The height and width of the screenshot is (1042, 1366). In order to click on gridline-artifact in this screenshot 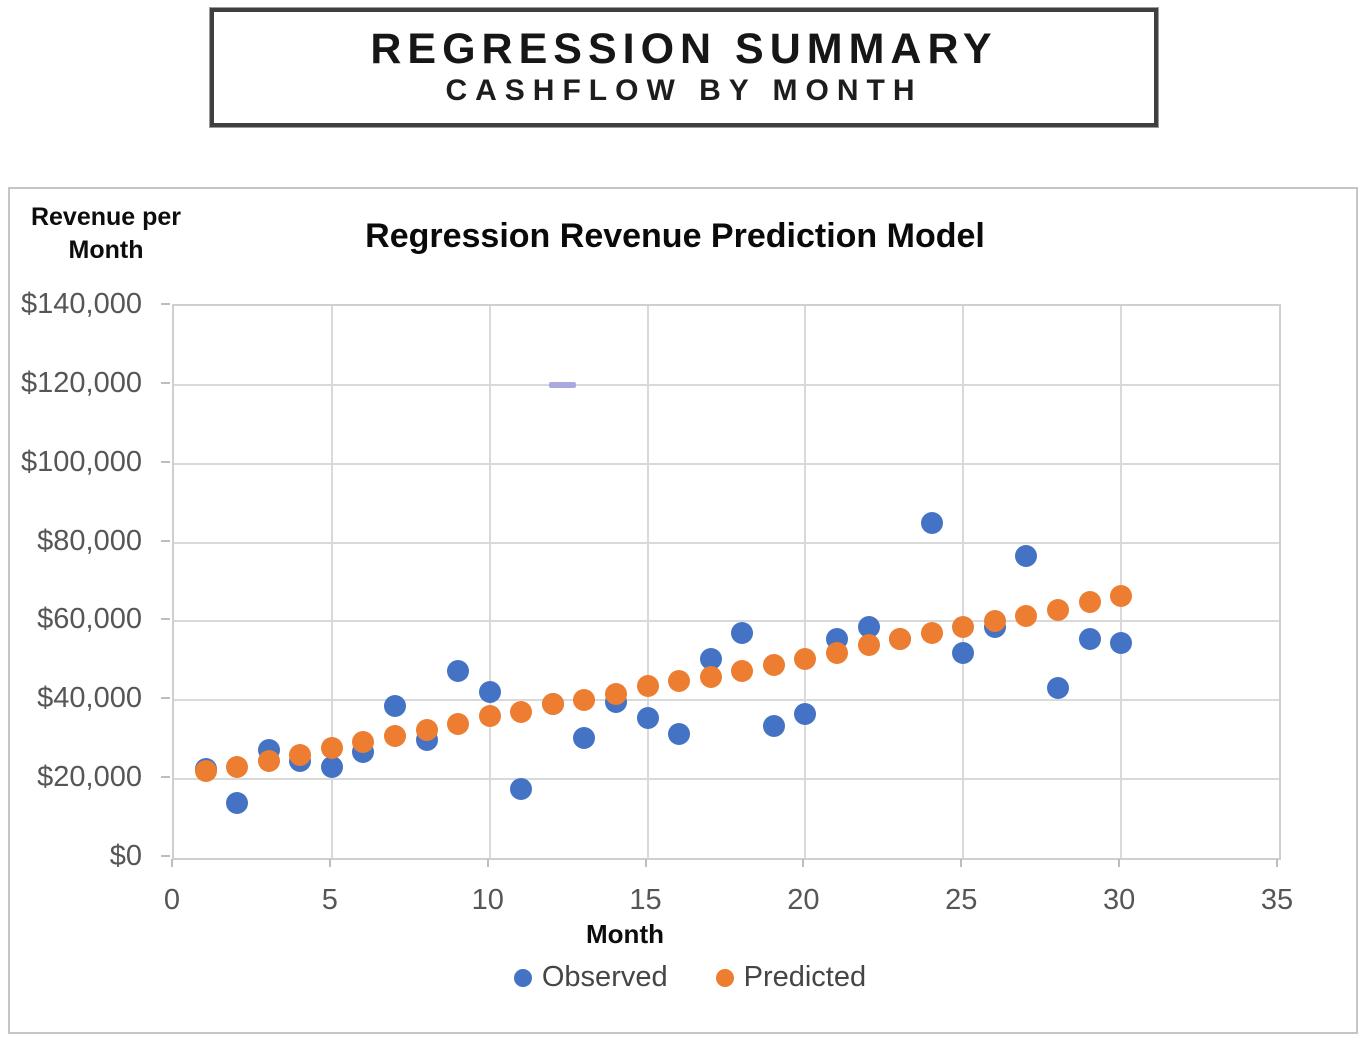, I will do `click(562, 384)`.